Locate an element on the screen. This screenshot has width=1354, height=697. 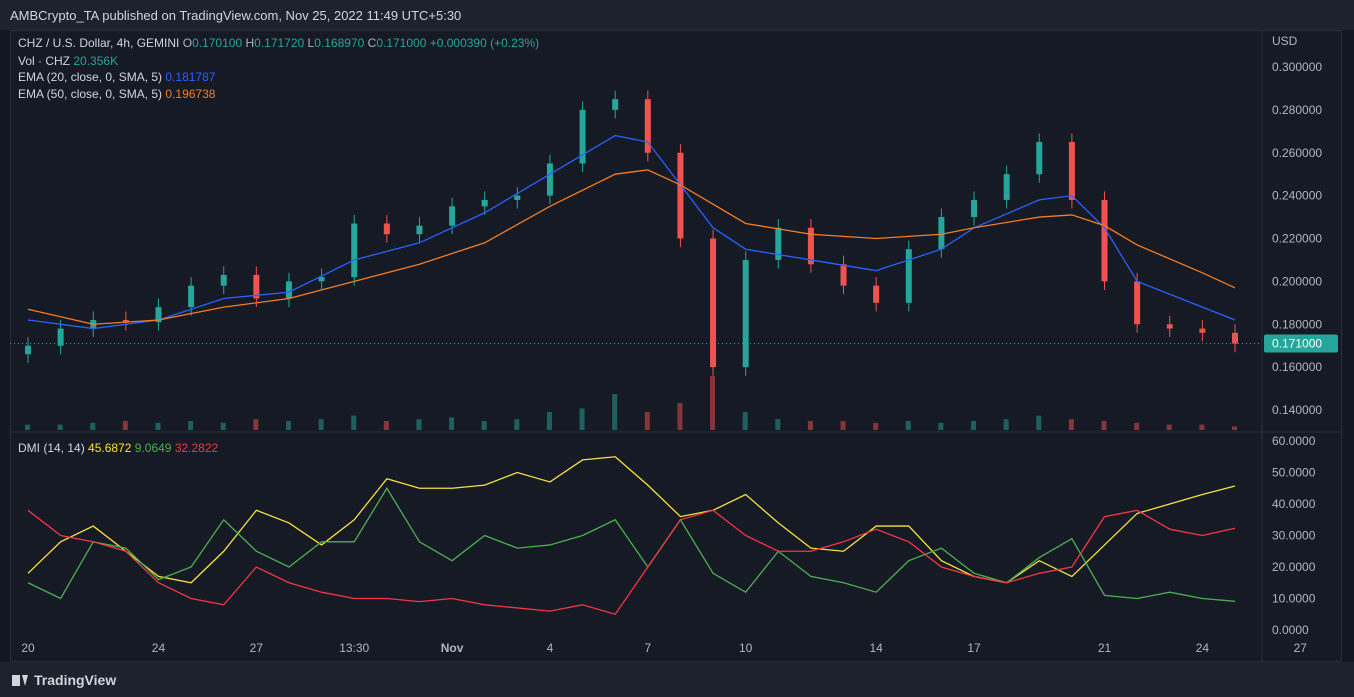
dmi-tick-label: 50.0000 is located at coordinates (1294, 473).